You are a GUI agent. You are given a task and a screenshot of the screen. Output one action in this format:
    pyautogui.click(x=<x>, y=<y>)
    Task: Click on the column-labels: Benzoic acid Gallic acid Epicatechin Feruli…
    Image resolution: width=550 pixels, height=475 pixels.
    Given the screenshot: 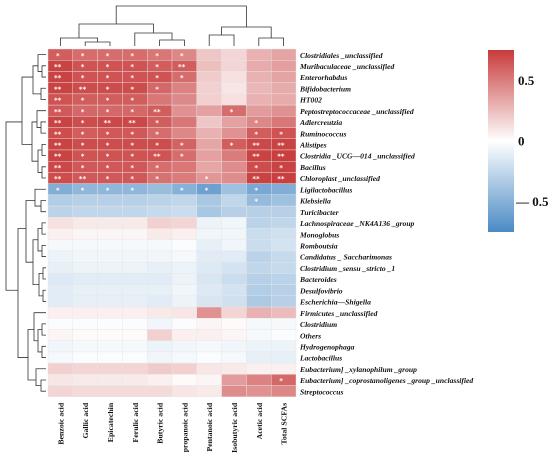 What is the action you would take?
    pyautogui.click(x=172, y=427)
    